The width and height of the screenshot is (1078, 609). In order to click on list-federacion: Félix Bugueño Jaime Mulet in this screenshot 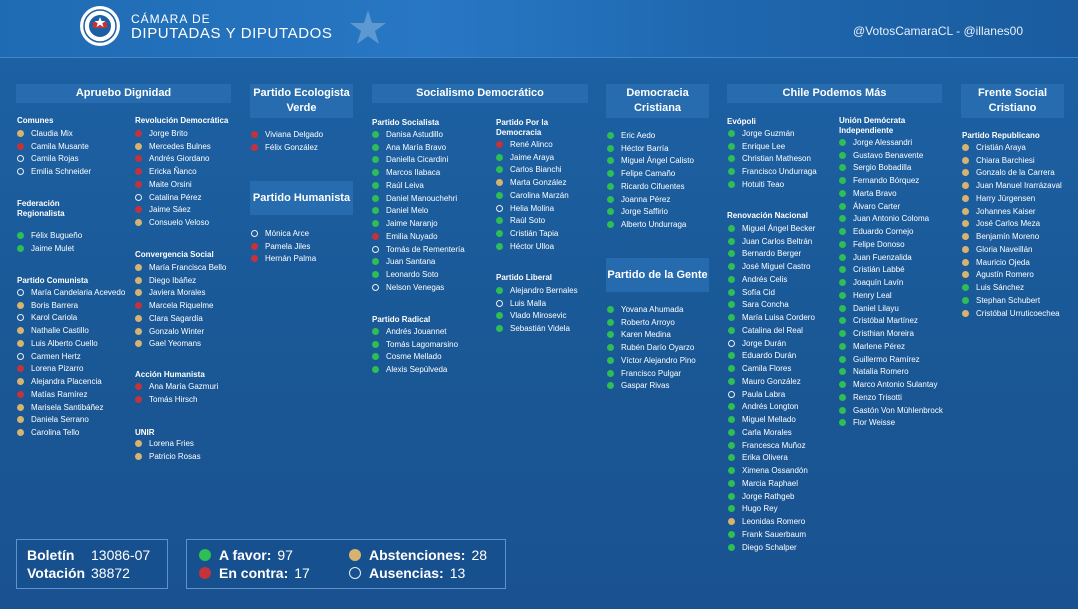, I will do `click(49, 242)`.